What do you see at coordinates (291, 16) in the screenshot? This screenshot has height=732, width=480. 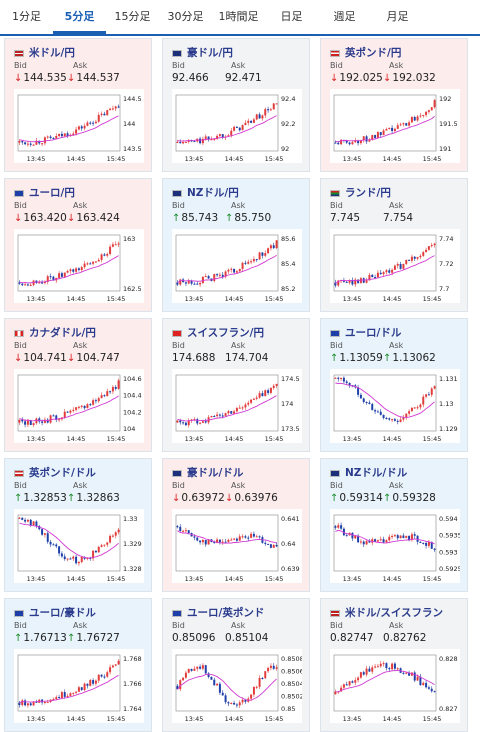 I see `tab-5: 日足` at bounding box center [291, 16].